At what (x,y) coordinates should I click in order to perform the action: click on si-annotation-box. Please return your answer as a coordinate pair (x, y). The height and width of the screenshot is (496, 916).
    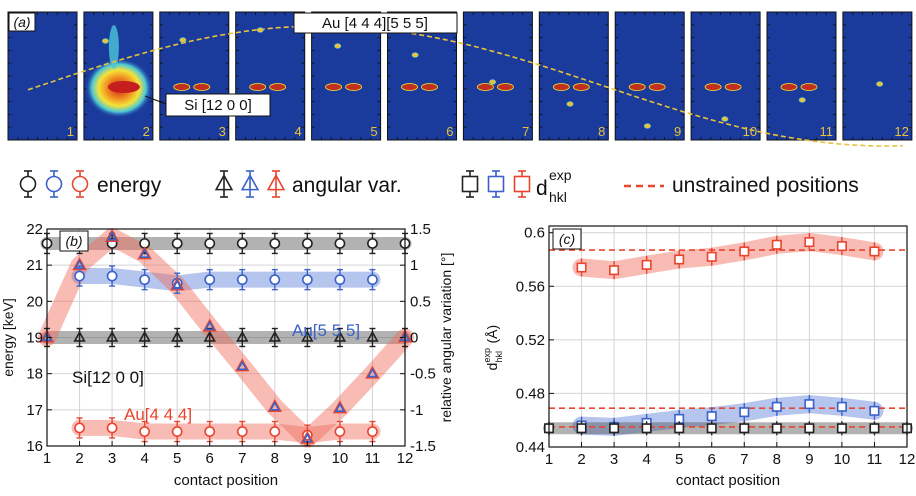
    Looking at the image, I should click on (218, 105).